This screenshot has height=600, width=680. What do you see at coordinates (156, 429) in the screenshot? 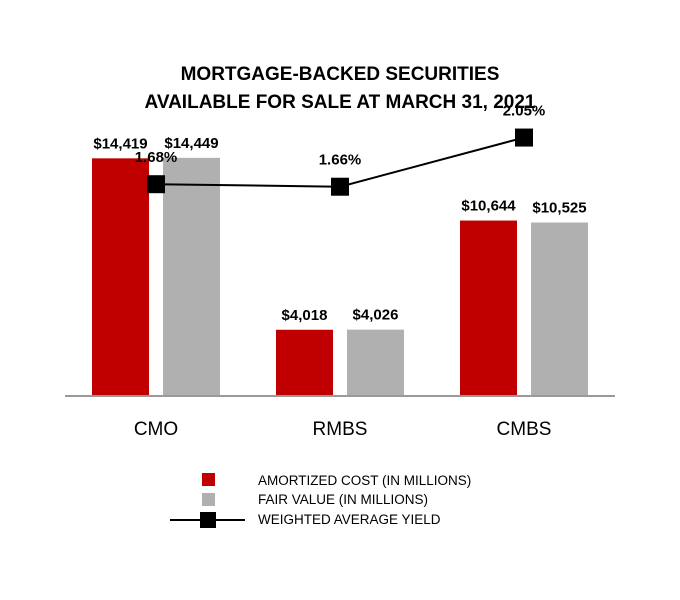
I see `category-label-cmo: CMO` at bounding box center [156, 429].